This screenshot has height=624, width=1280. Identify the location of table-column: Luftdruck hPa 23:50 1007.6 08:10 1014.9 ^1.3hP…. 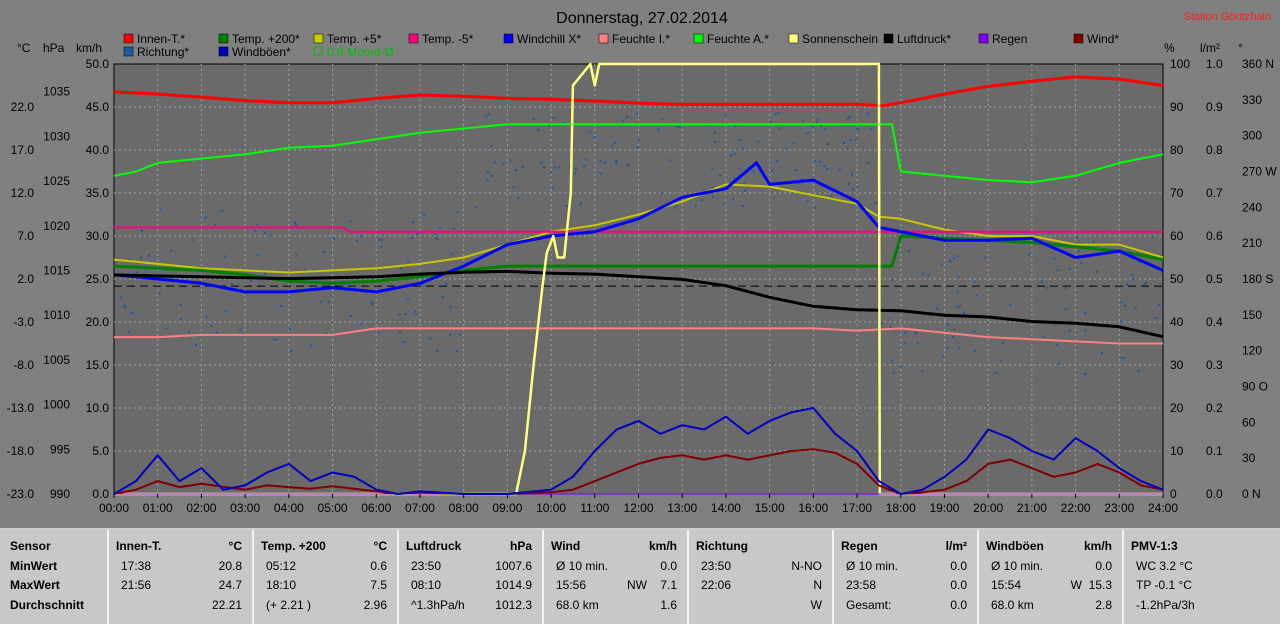
(471, 577).